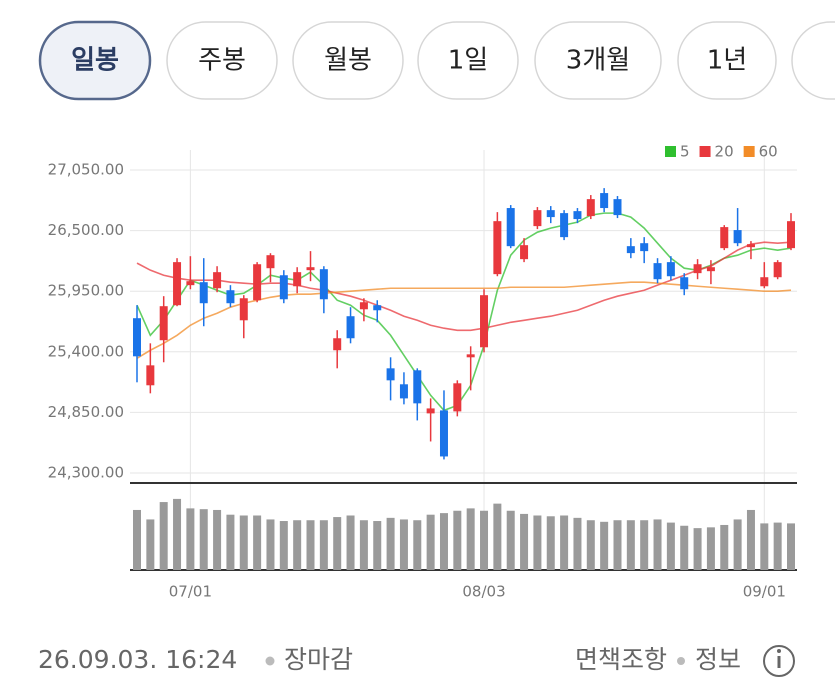 This screenshot has width=835, height=699. What do you see at coordinates (86, 351) in the screenshot?
I see `y-tick-label: 25,400.00` at bounding box center [86, 351].